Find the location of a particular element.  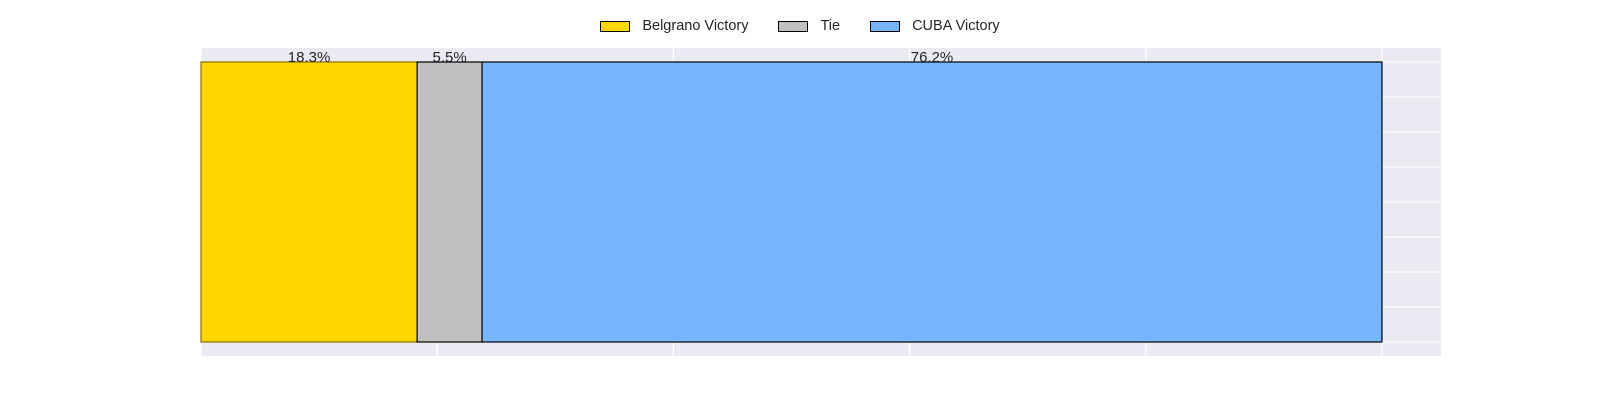

legend-item-tie: Tie is located at coordinates (809, 26).